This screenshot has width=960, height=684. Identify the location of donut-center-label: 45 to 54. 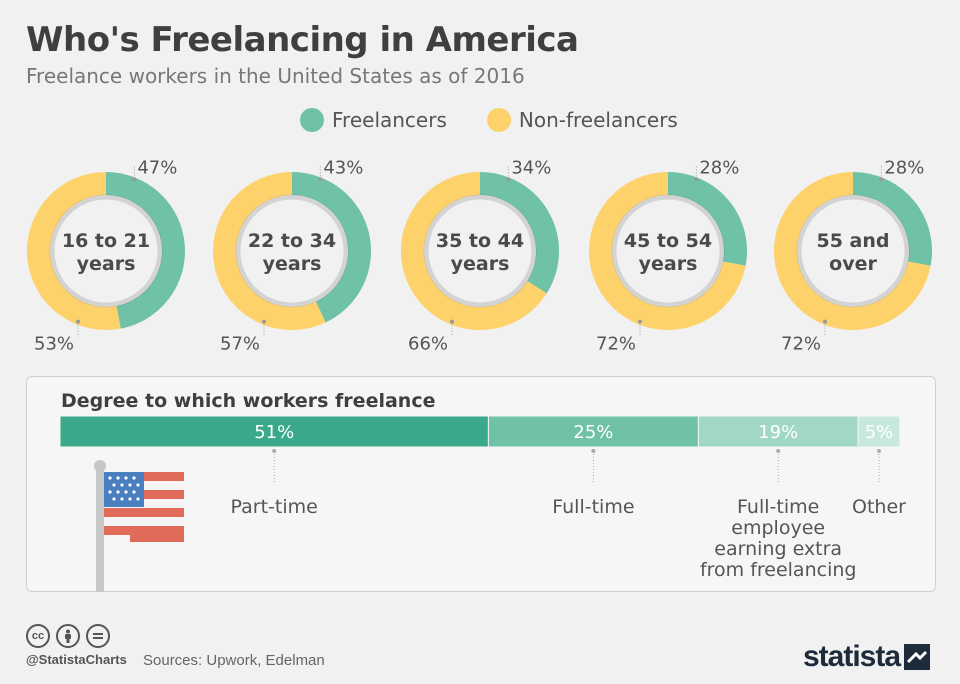
(668, 241).